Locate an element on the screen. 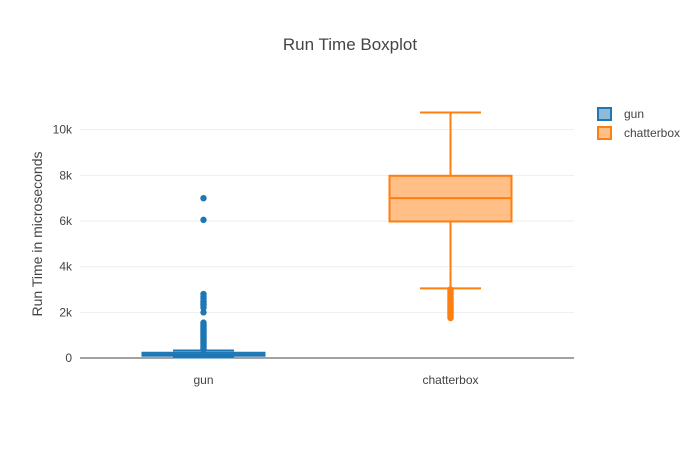 The image size is (700, 450). y-axis-ticks: 0 2k 4k 6k 8k 10k is located at coordinates (63, 244).